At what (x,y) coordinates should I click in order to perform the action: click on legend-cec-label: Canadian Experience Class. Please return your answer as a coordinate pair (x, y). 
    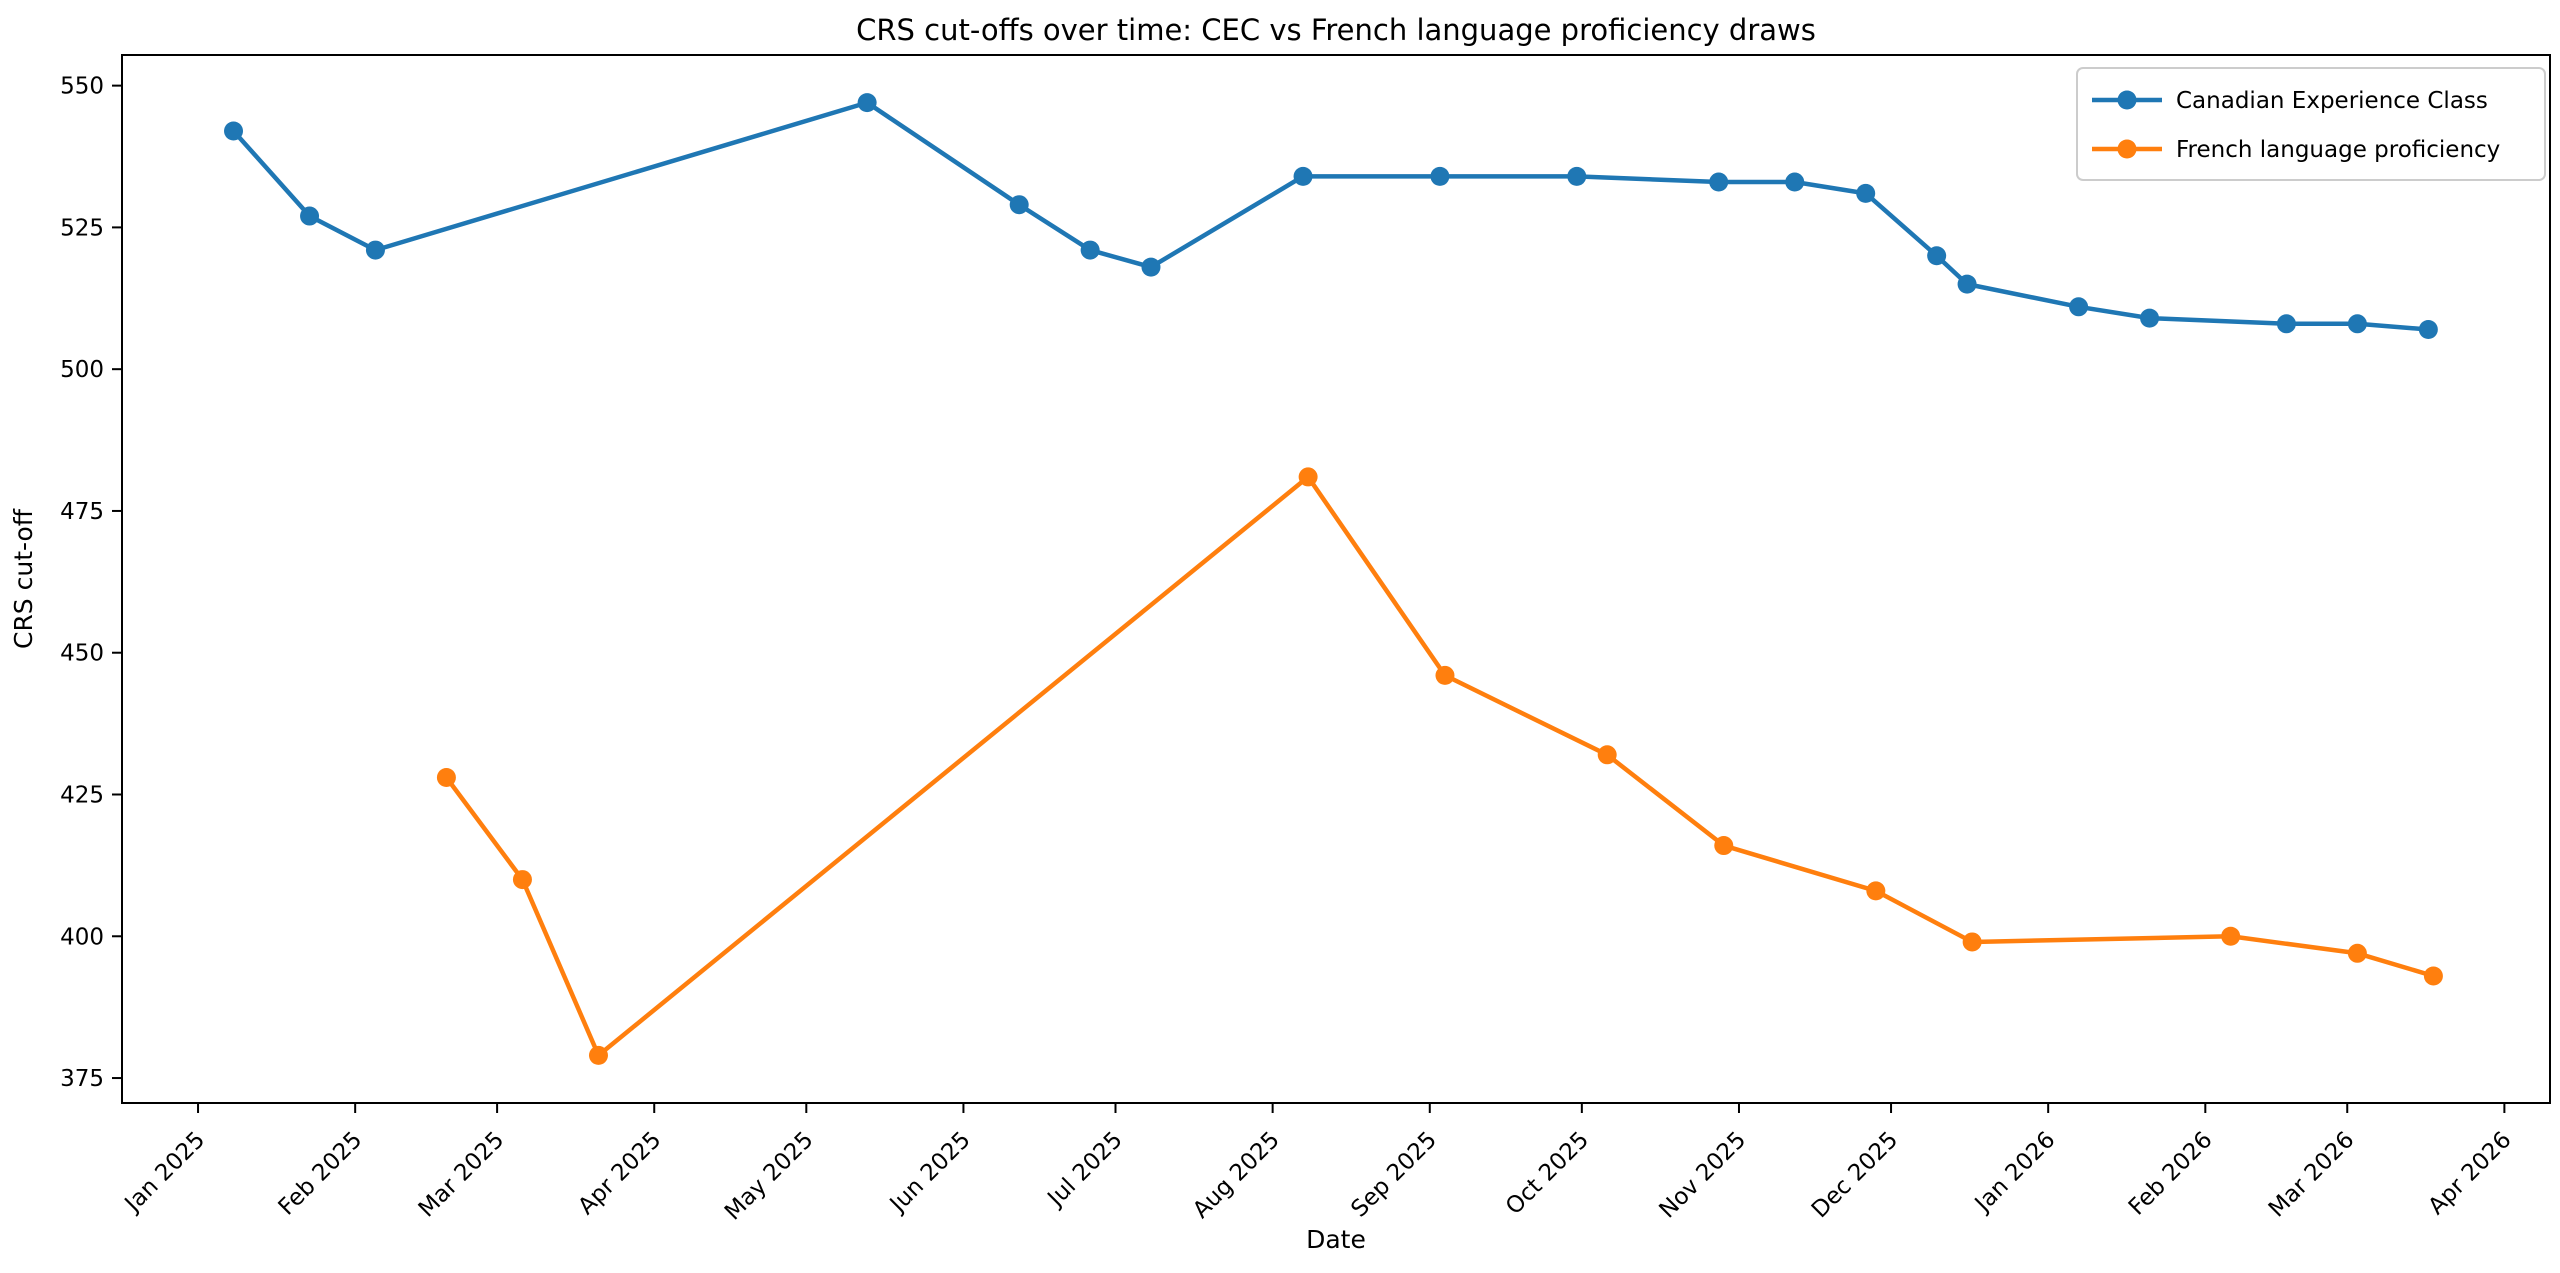
    Looking at the image, I should click on (2332, 101).